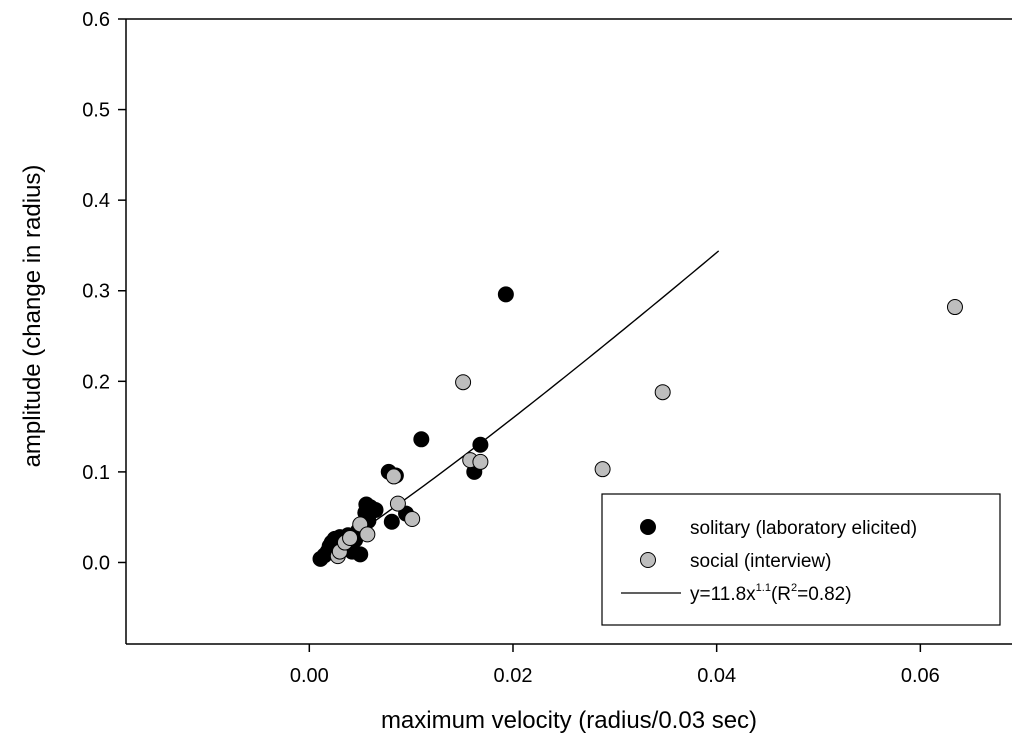  What do you see at coordinates (96, 111) in the screenshot?
I see `y-tick-label: 0.5` at bounding box center [96, 111].